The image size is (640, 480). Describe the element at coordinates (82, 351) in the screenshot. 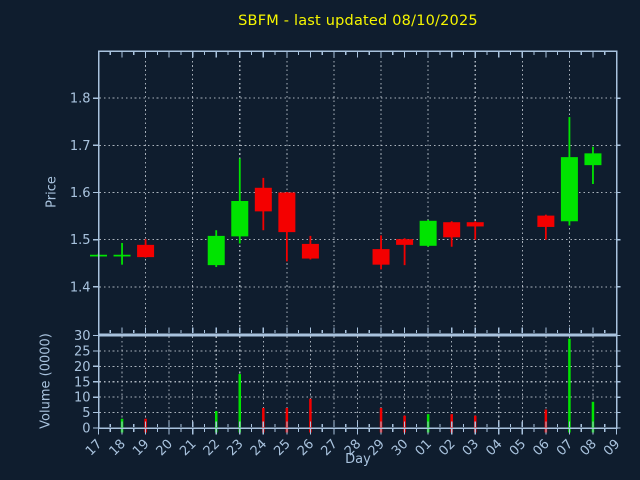

I see `volume-tick-label: 25` at that location.